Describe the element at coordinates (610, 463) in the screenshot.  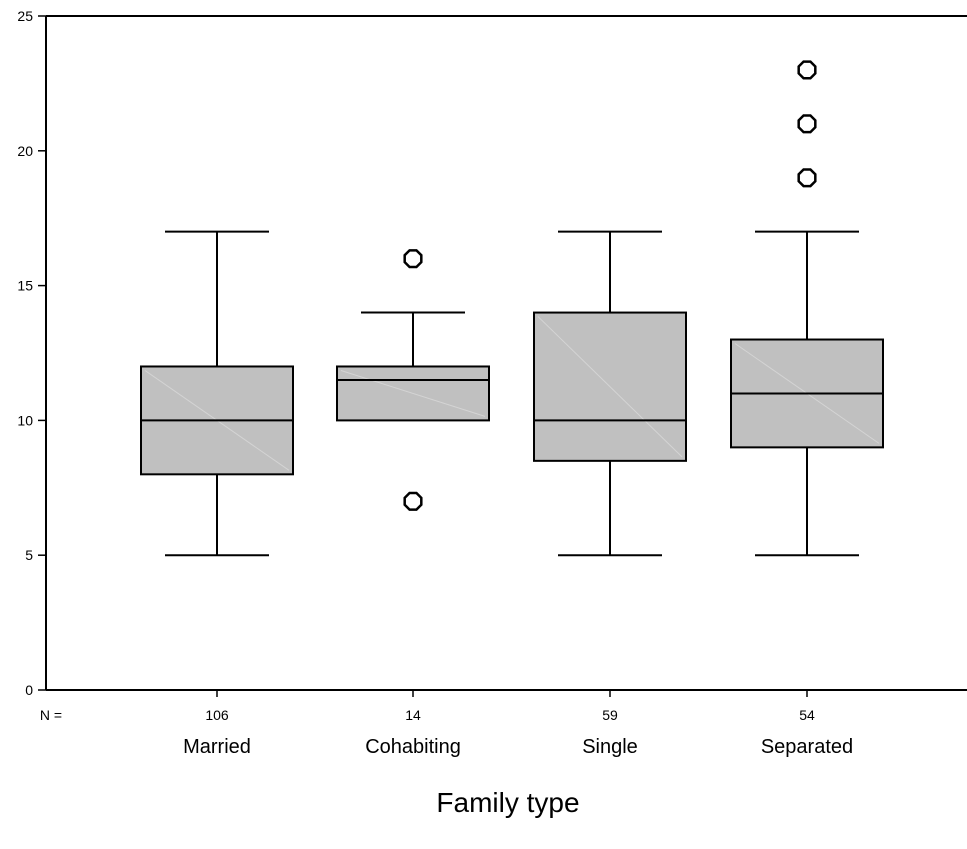
I see `box-group-single` at that location.